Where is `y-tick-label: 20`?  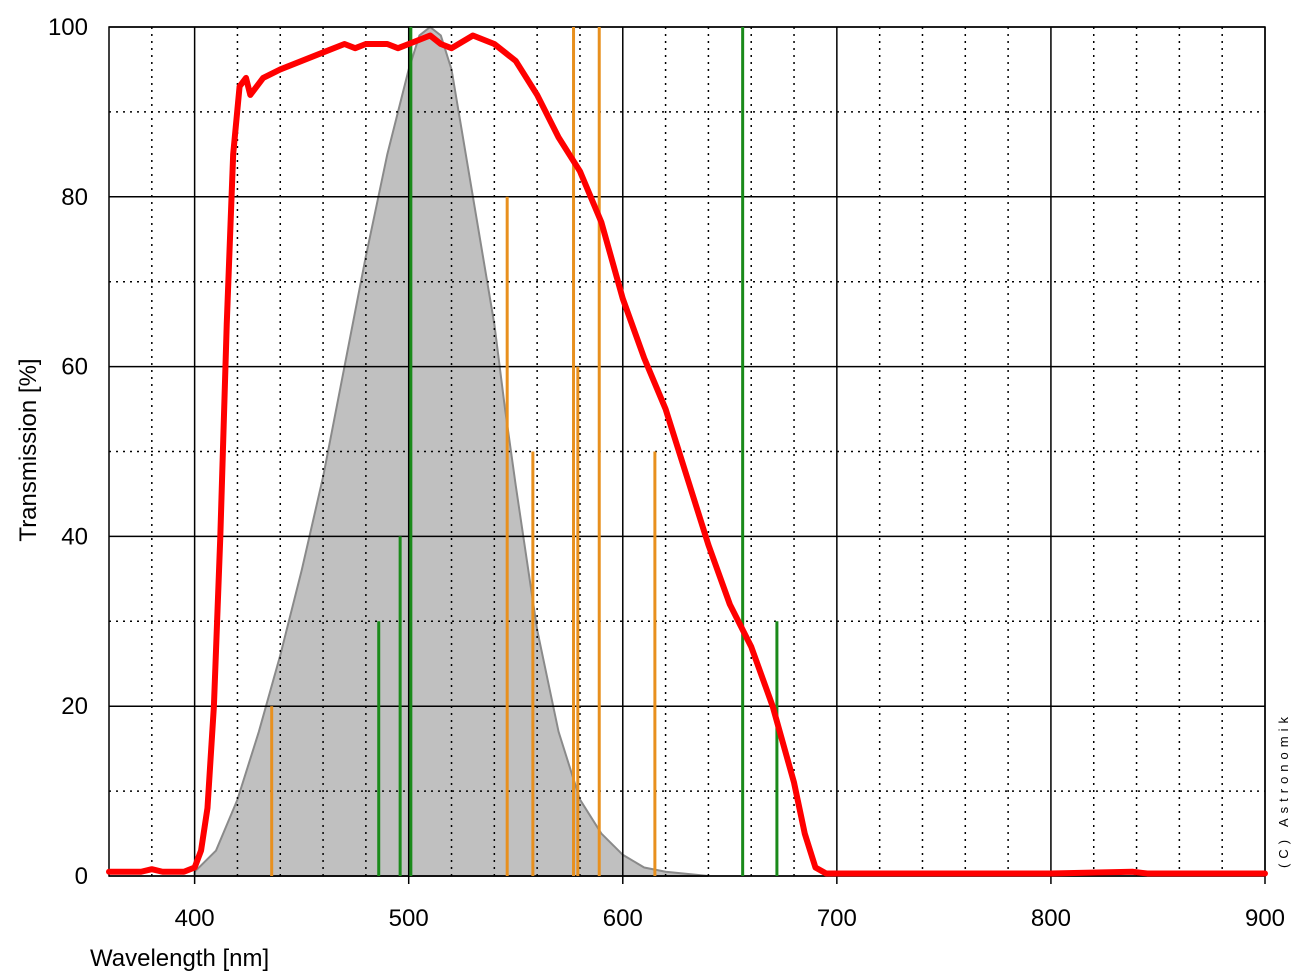
y-tick-label: 20 is located at coordinates (74, 706).